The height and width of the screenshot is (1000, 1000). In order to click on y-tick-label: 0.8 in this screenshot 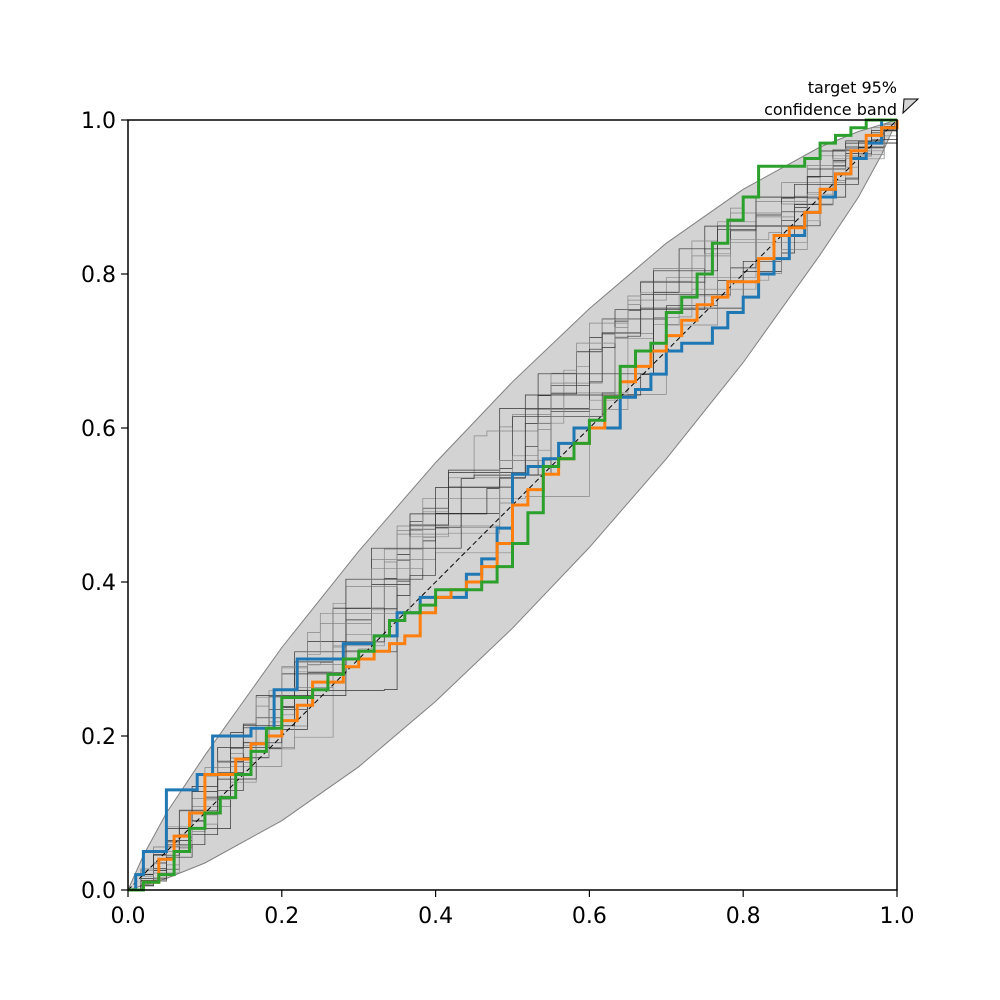, I will do `click(98, 275)`.